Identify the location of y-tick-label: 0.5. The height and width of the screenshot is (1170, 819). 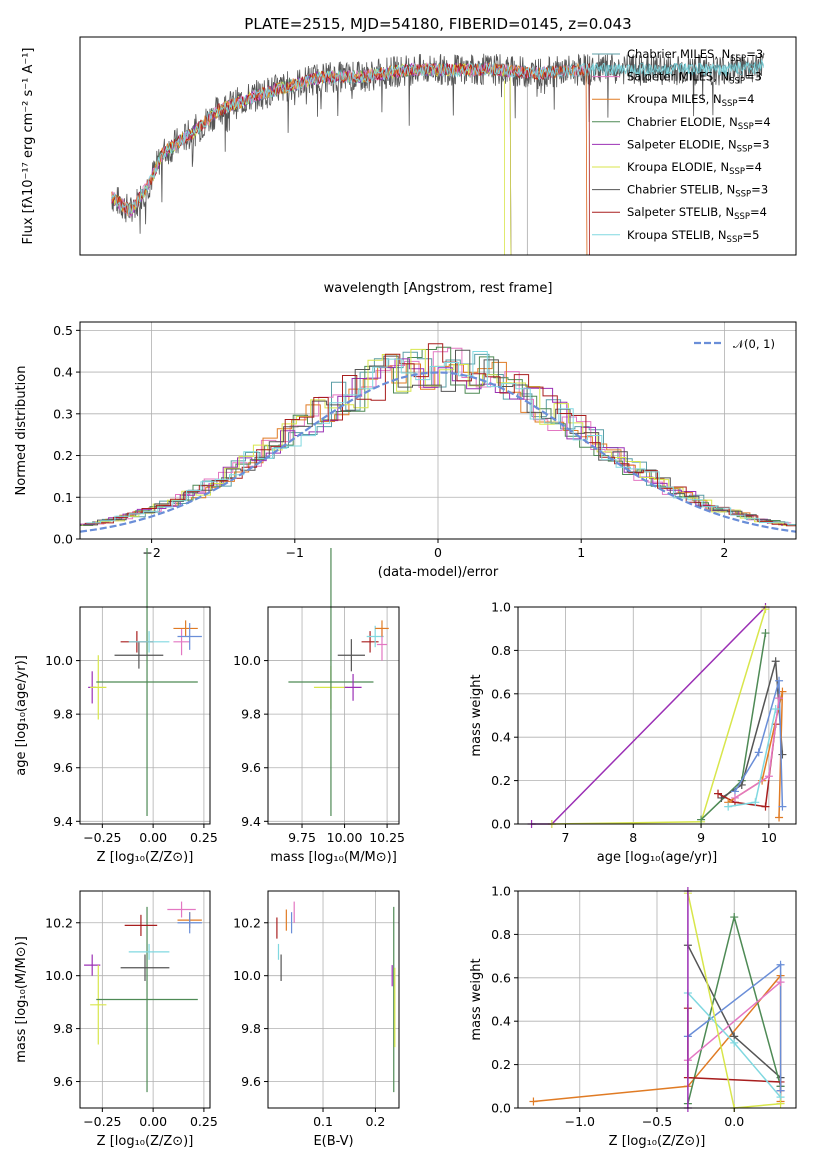
(63, 330).